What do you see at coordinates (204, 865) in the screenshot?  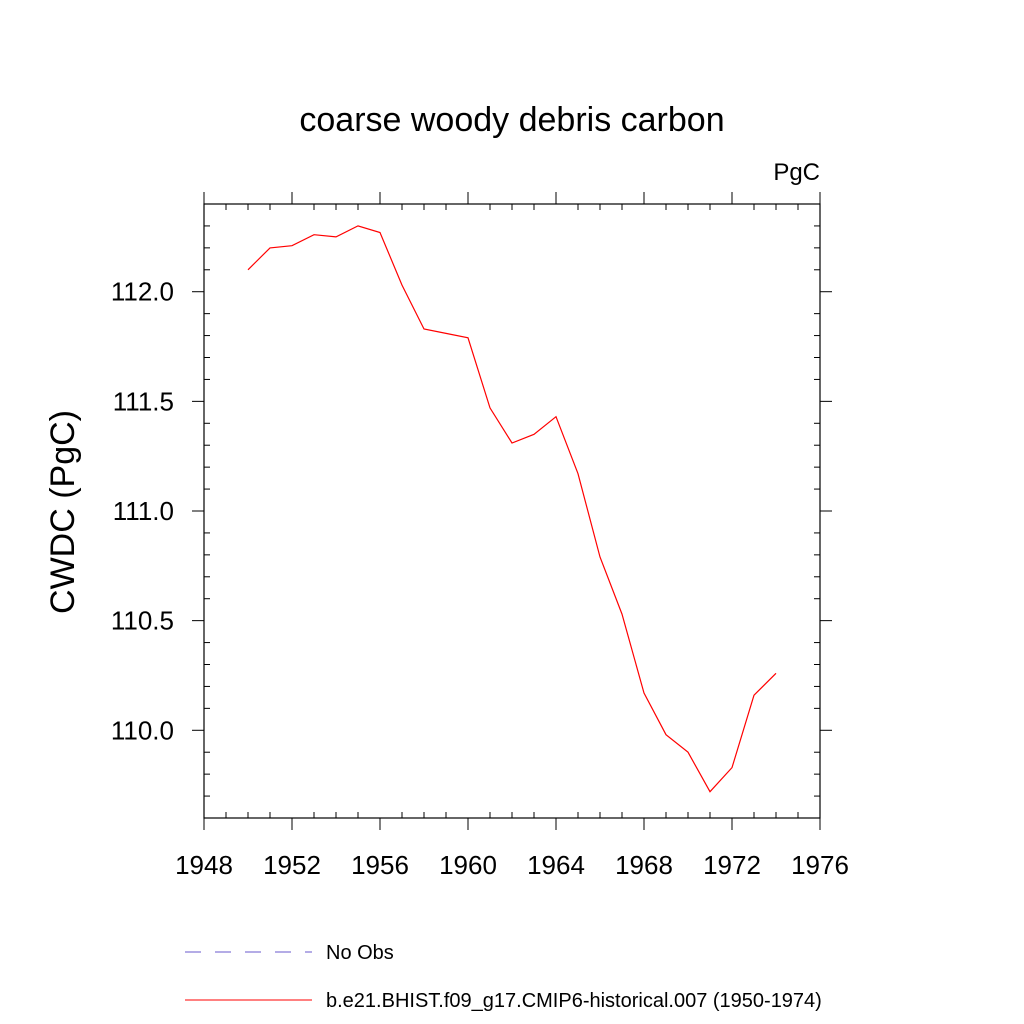 I see `x-tick-label: 1948` at bounding box center [204, 865].